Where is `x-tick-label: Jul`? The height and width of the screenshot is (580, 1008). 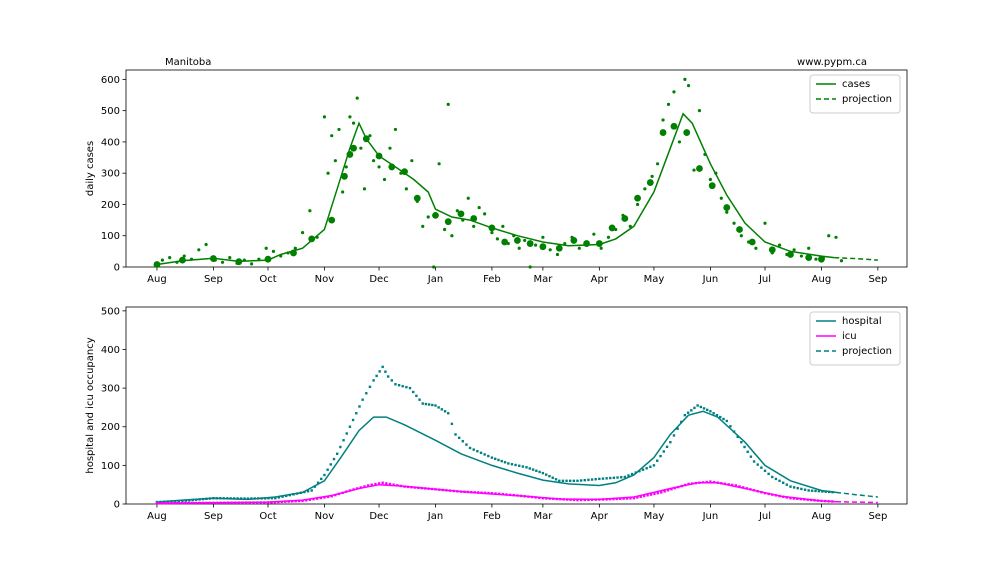
x-tick-label: Jul is located at coordinates (764, 279).